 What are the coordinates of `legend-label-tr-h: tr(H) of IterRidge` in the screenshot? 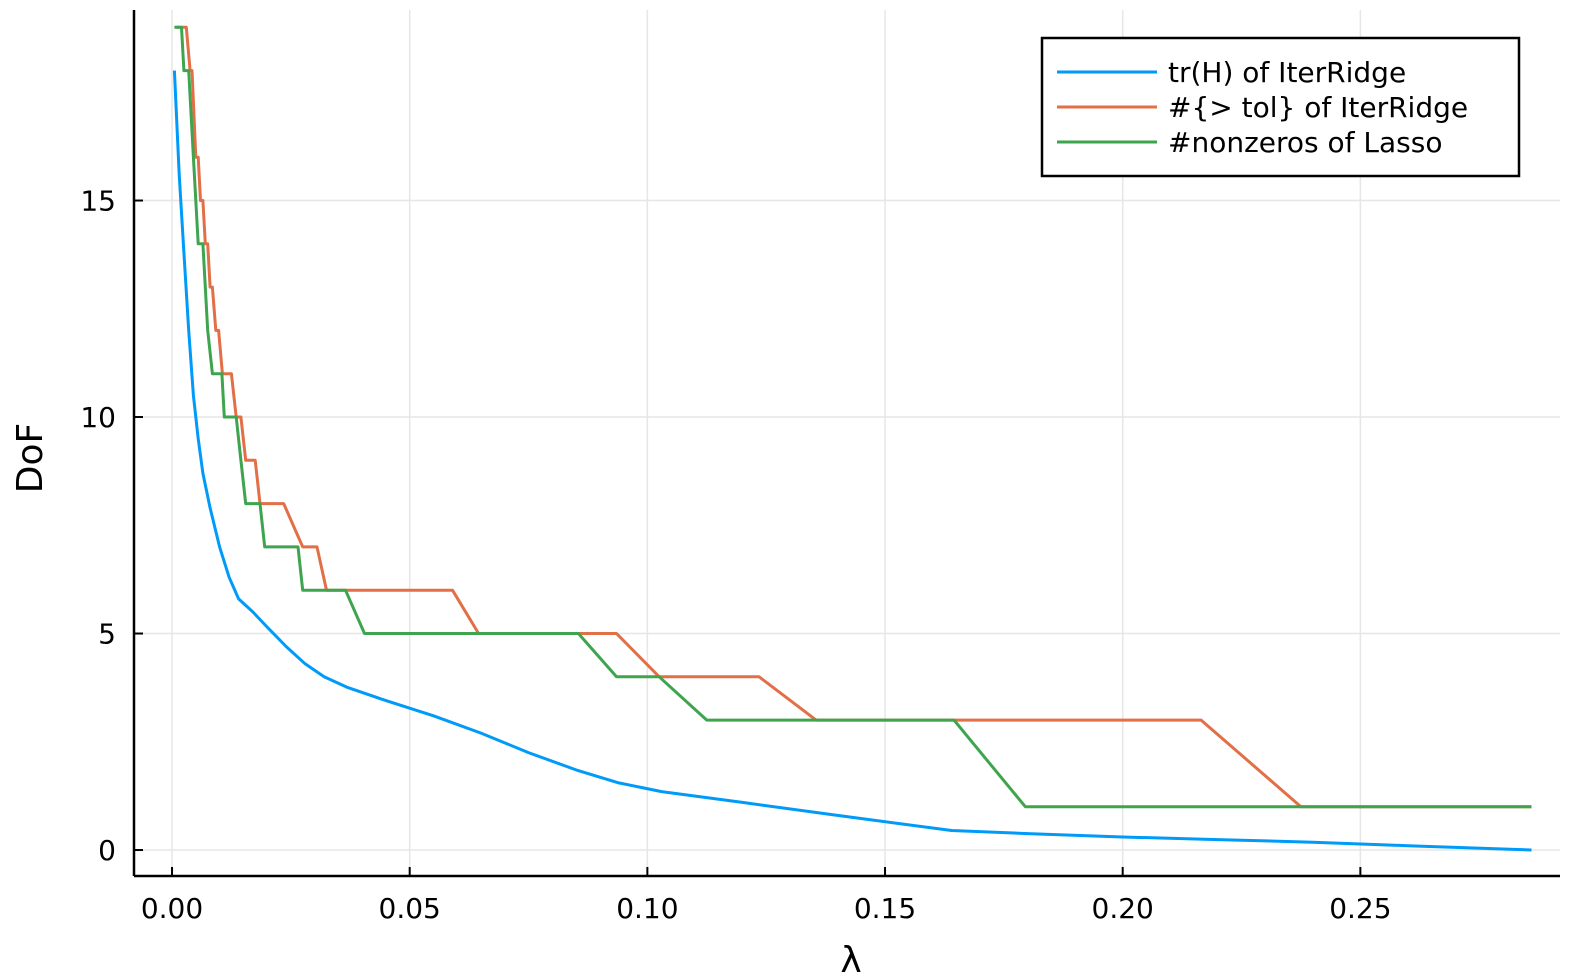 It's located at (1287, 72).